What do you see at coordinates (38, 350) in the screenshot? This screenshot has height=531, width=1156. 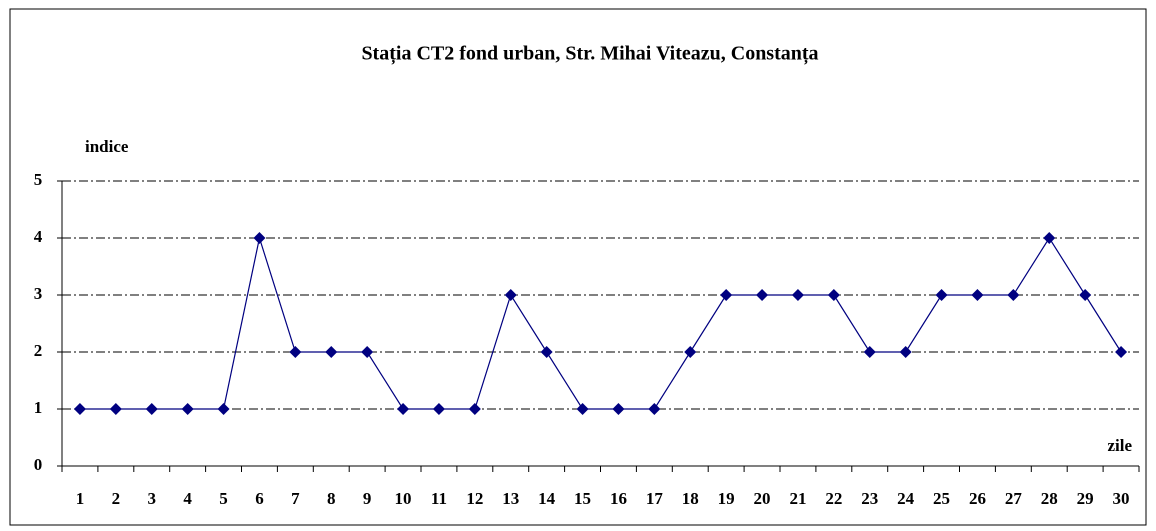 I see `y-tick-label: 2` at bounding box center [38, 350].